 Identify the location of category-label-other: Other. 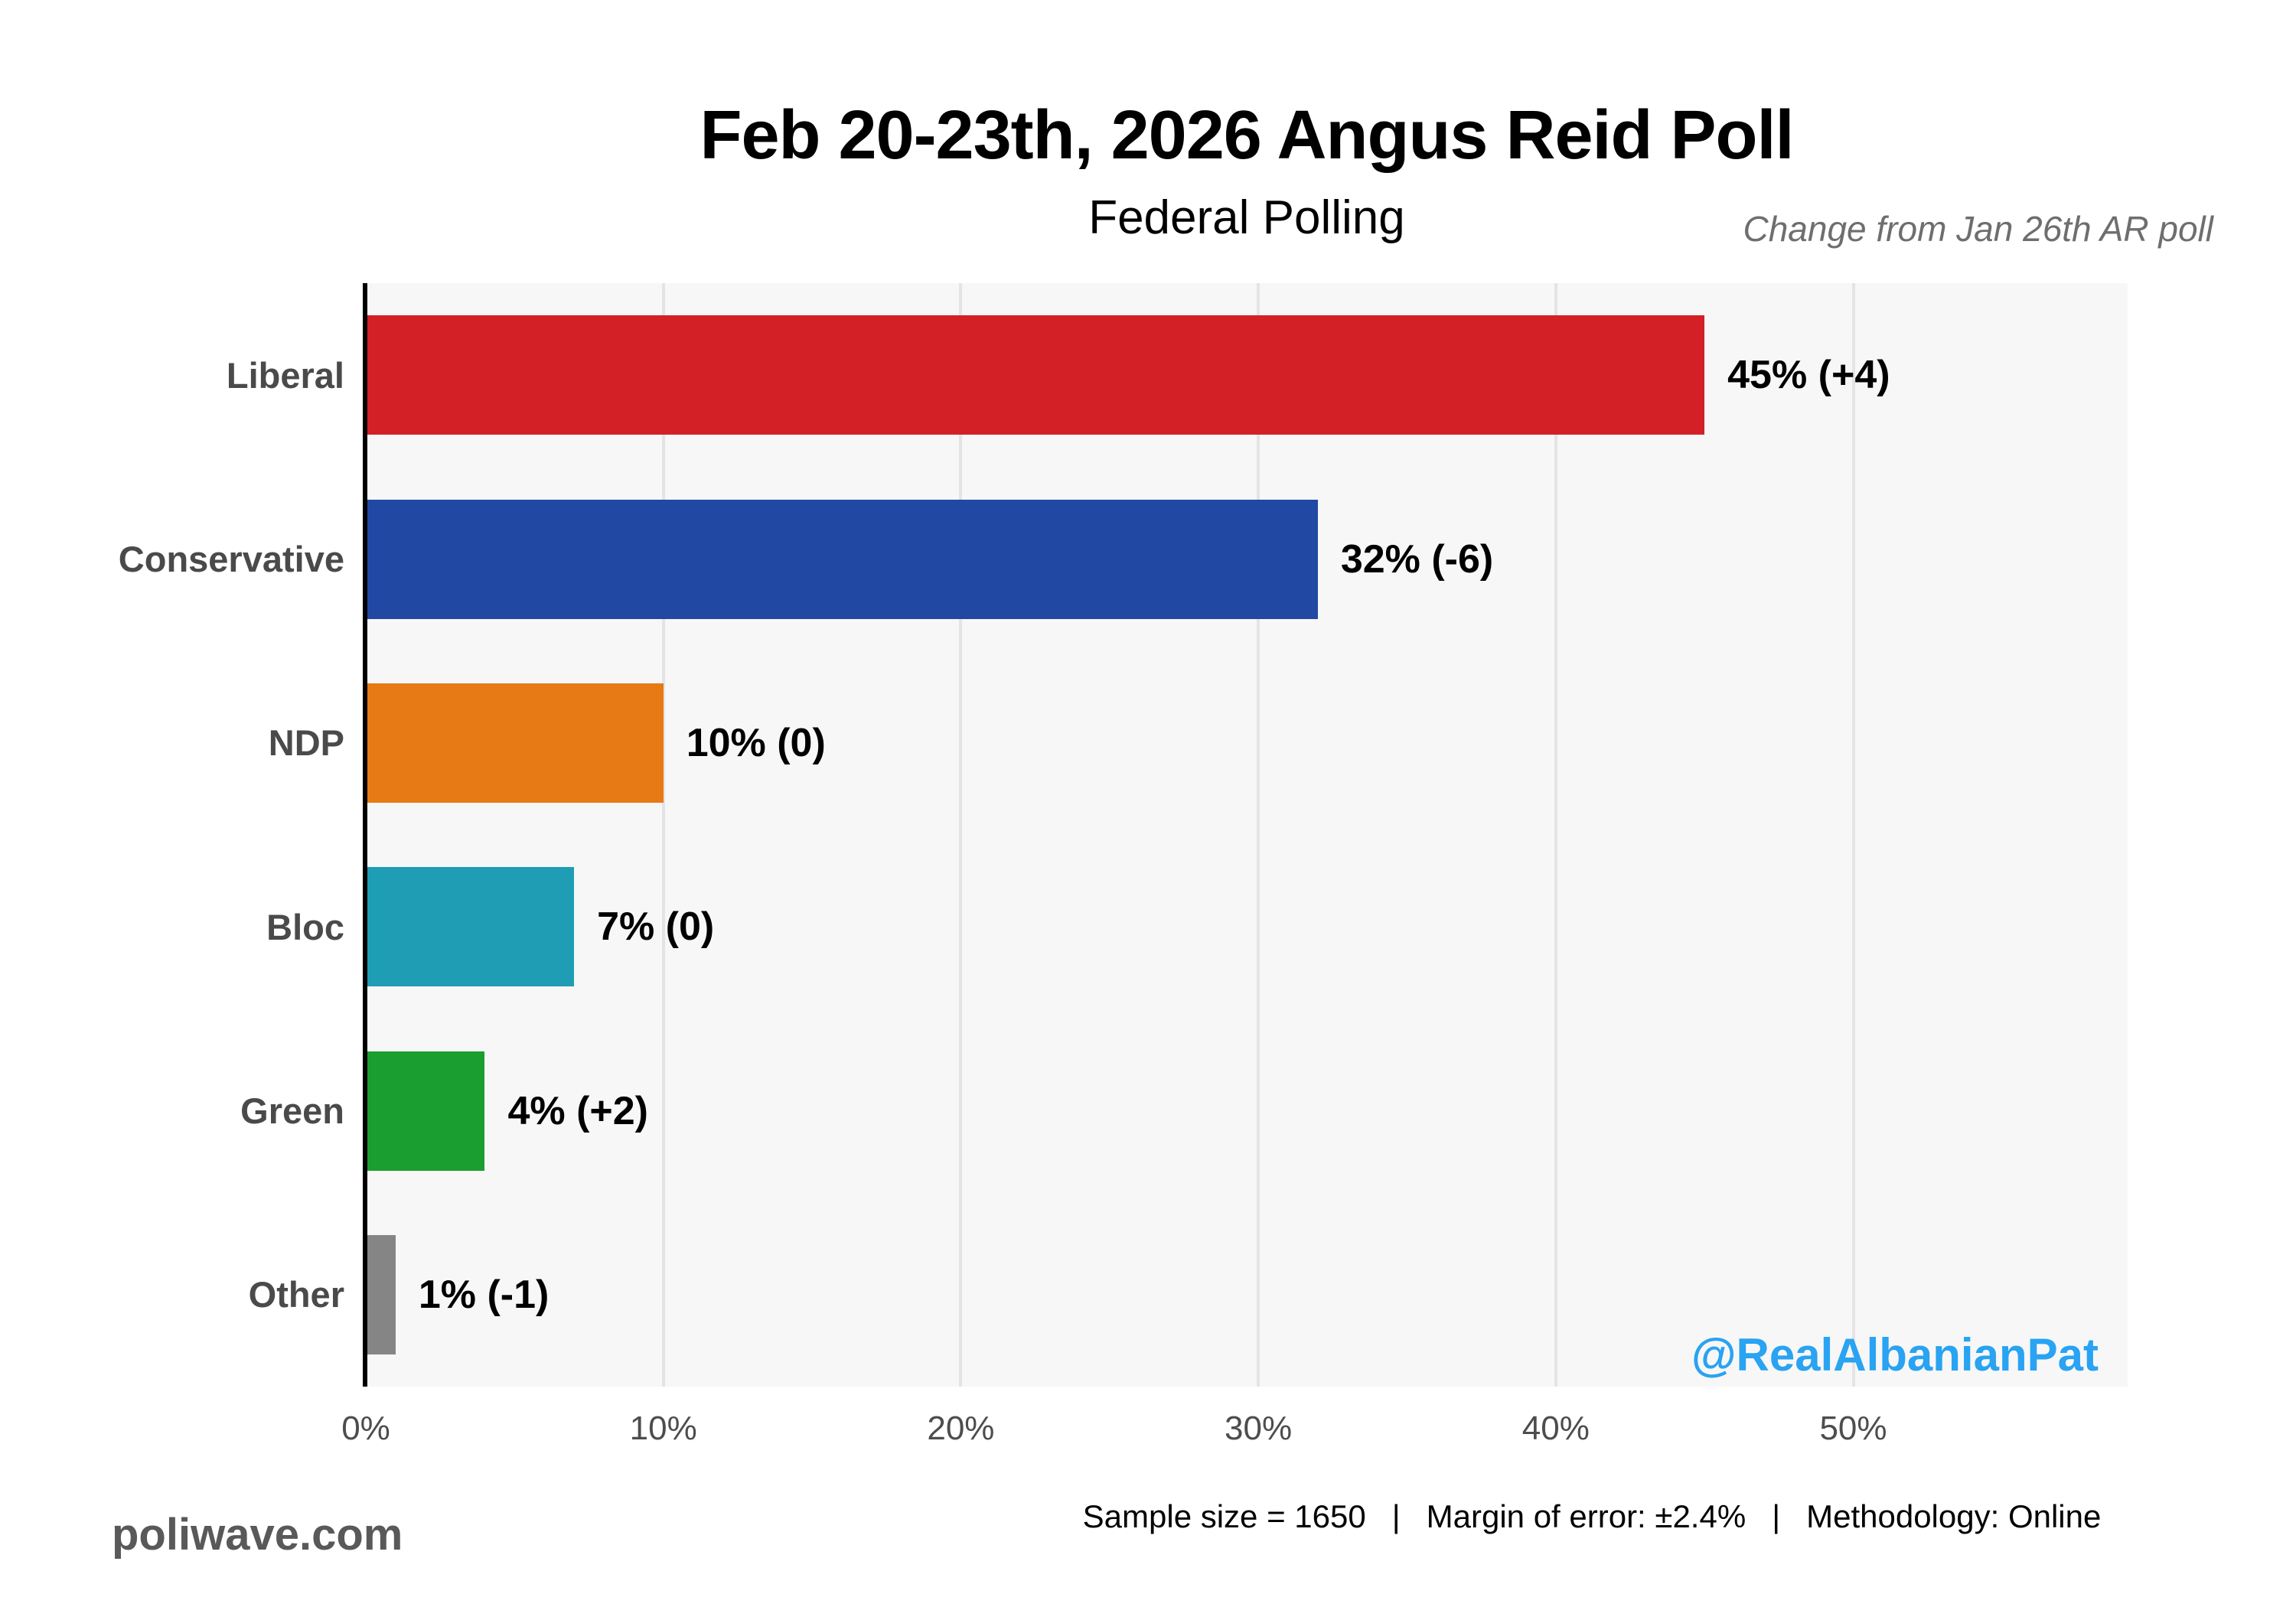
(296, 1294).